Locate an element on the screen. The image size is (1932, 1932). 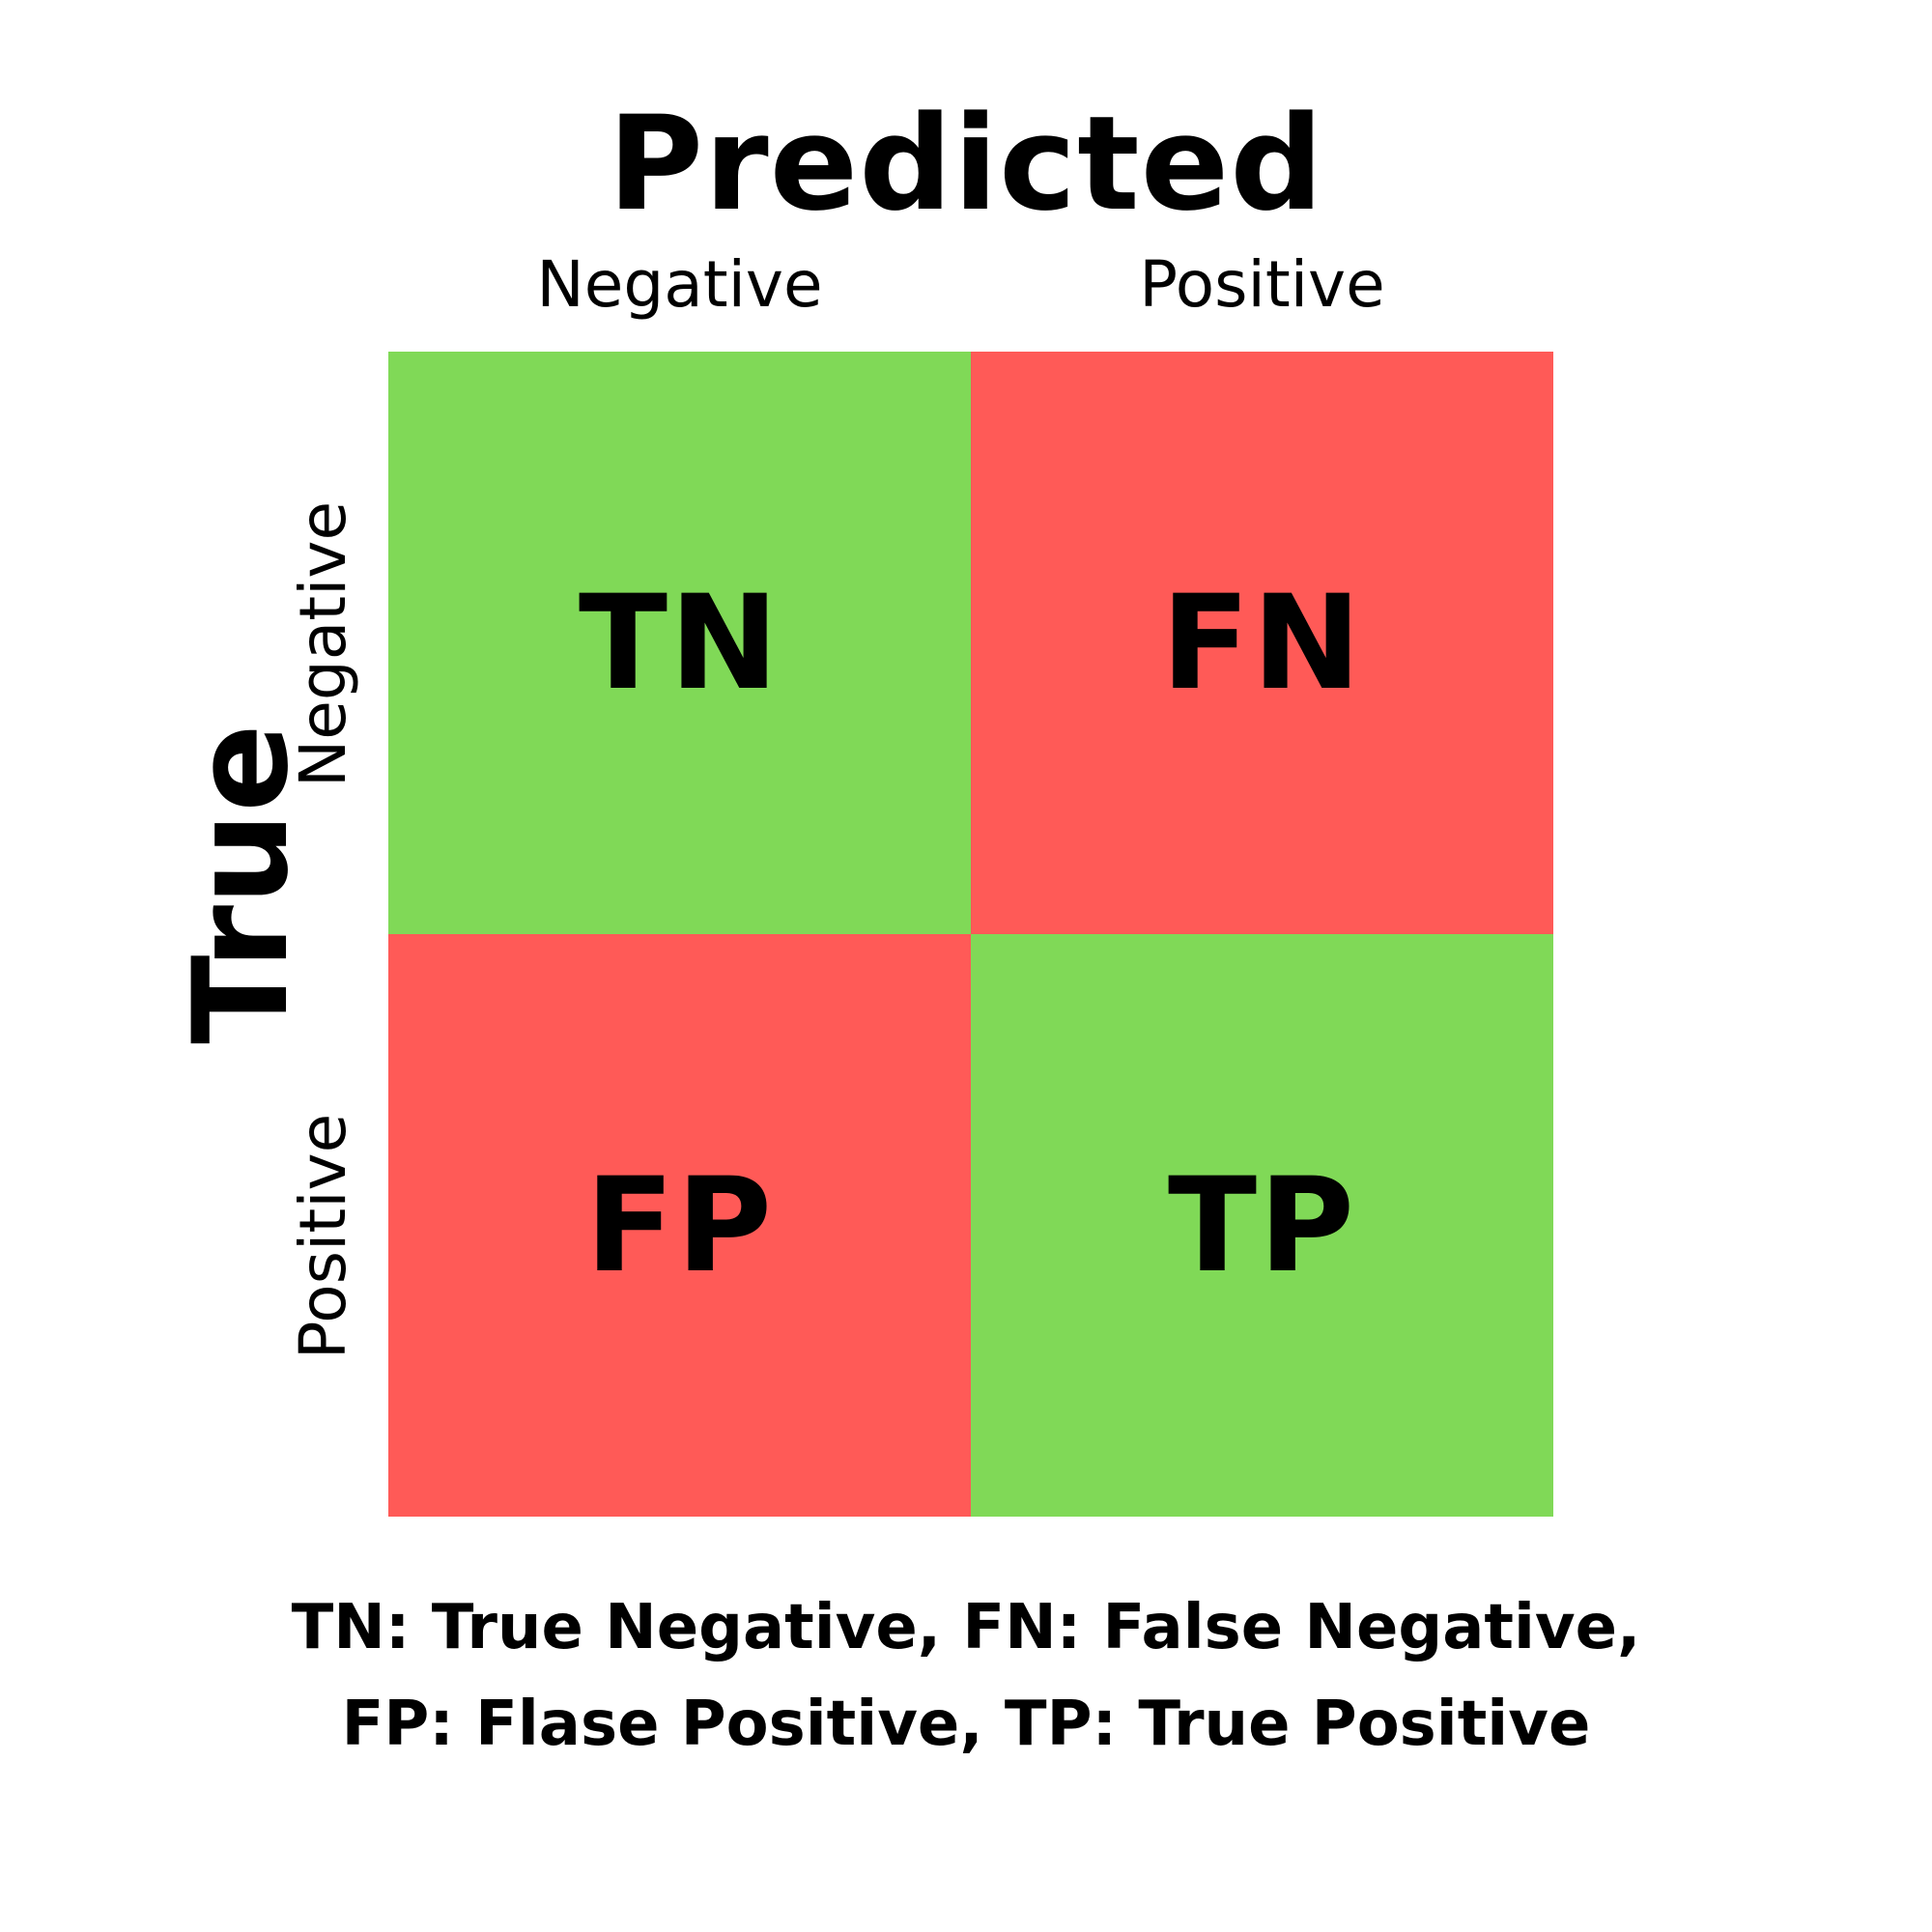
legend-line-2: FP: Flase Positive, TP: True Positive is located at coordinates (966, 1724).